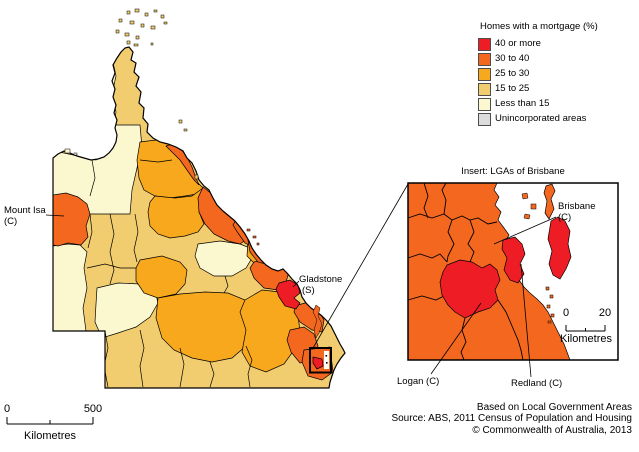 This screenshot has width=639, height=452. What do you see at coordinates (296, 284) in the screenshot?
I see `gladstone-leader` at bounding box center [296, 284].